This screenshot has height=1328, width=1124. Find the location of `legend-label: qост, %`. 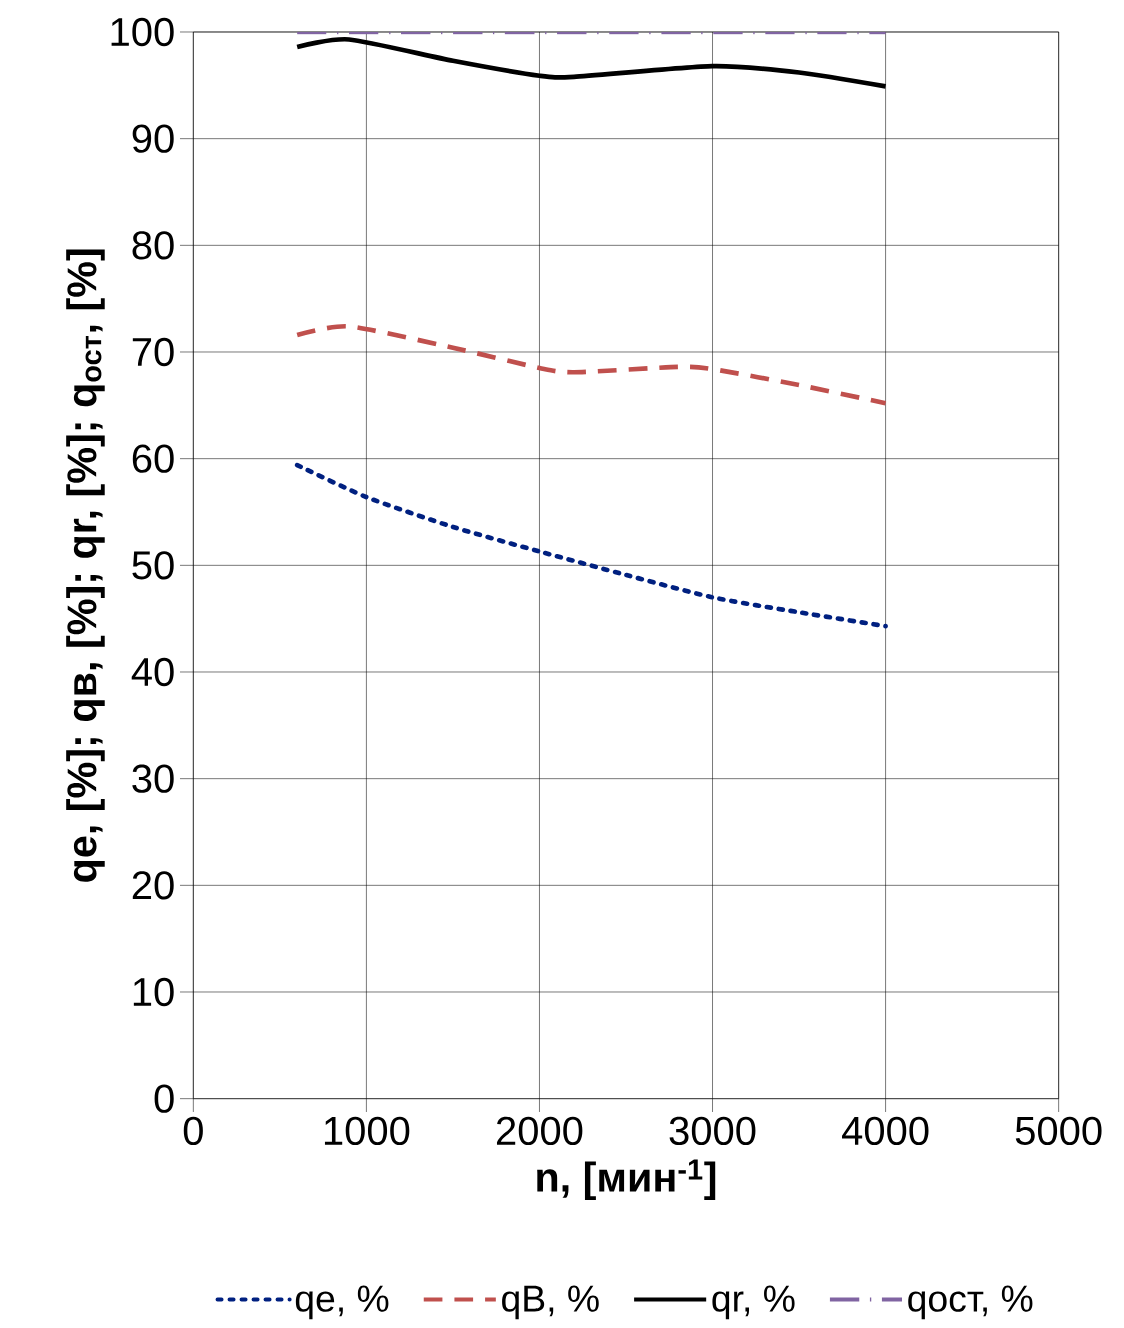

legend-label: qост, % is located at coordinates (970, 1302).